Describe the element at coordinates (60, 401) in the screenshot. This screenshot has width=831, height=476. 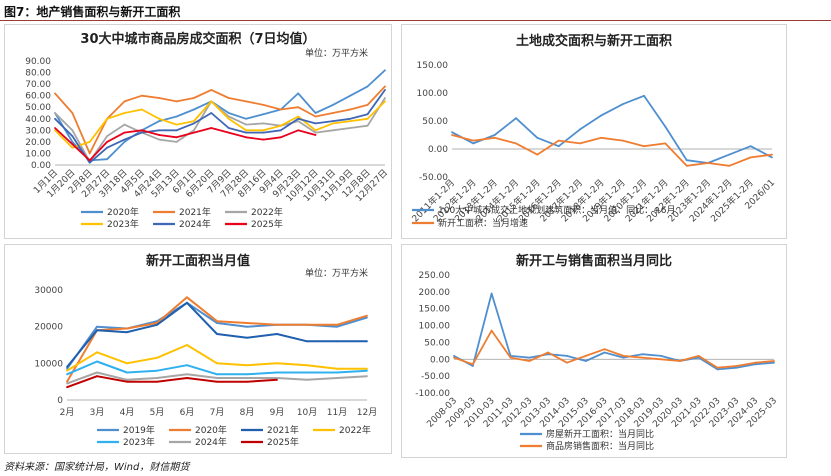
I see `y-tick-label: 0` at that location.